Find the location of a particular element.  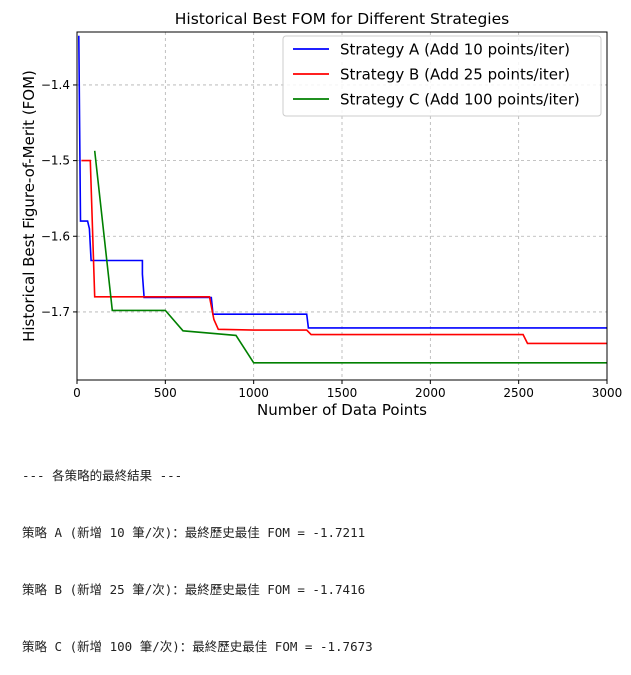

x-tick-label: 2000 is located at coordinates (430, 393).